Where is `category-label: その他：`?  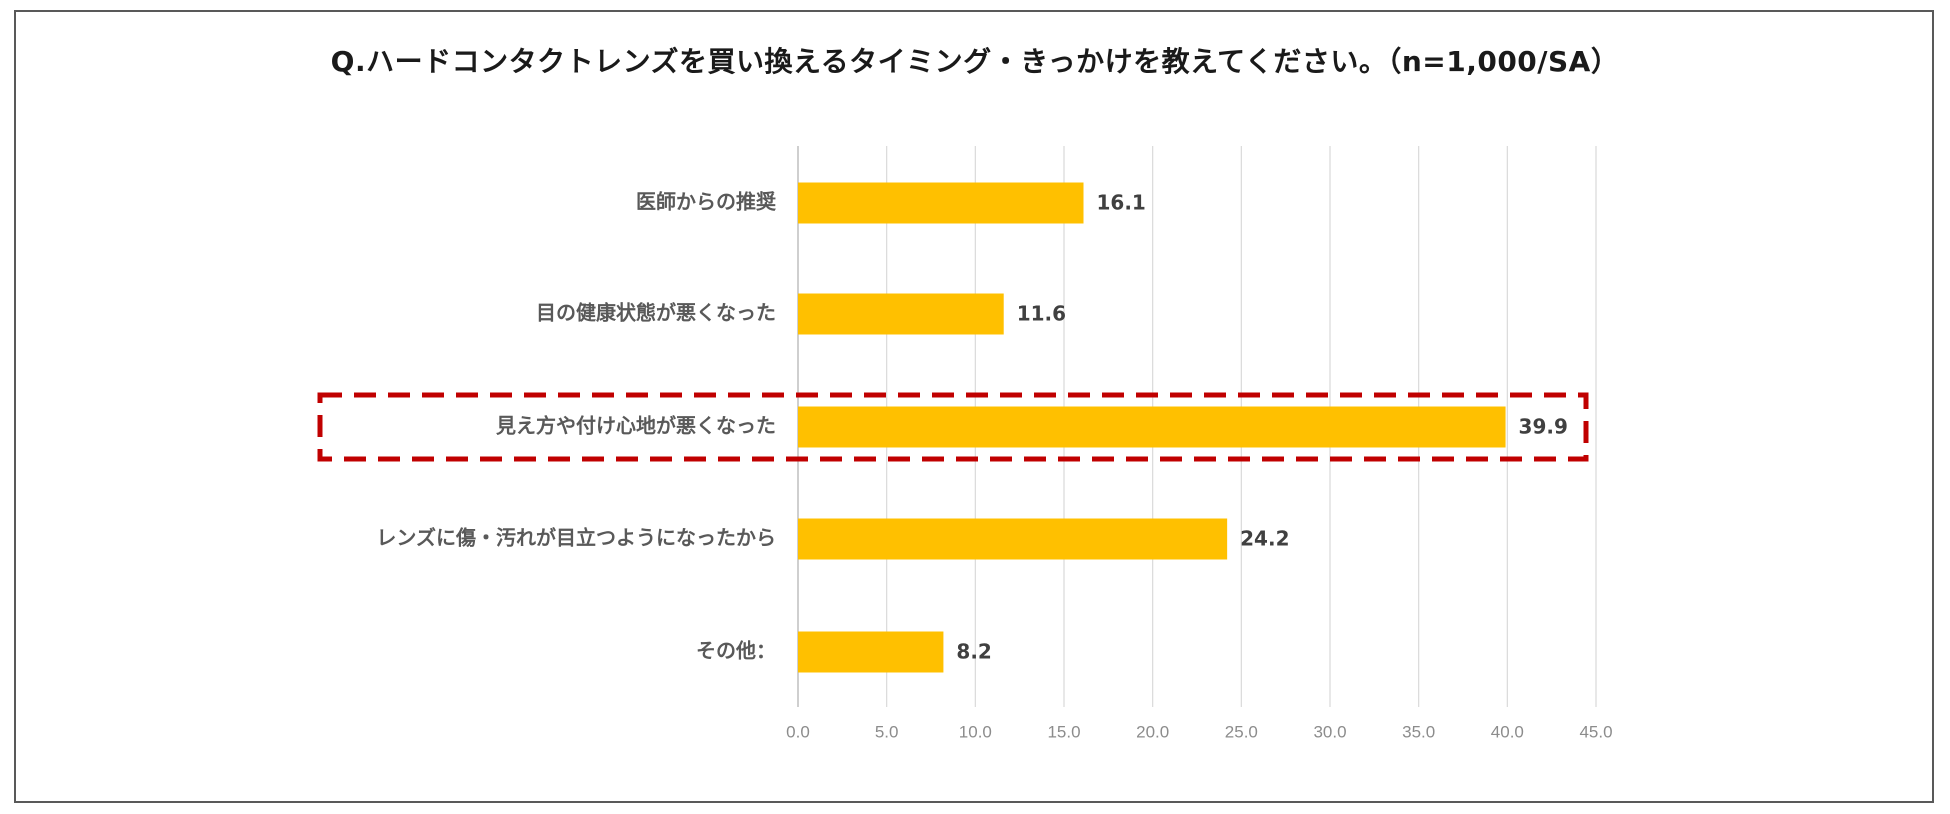
category-label: その他： is located at coordinates (736, 651).